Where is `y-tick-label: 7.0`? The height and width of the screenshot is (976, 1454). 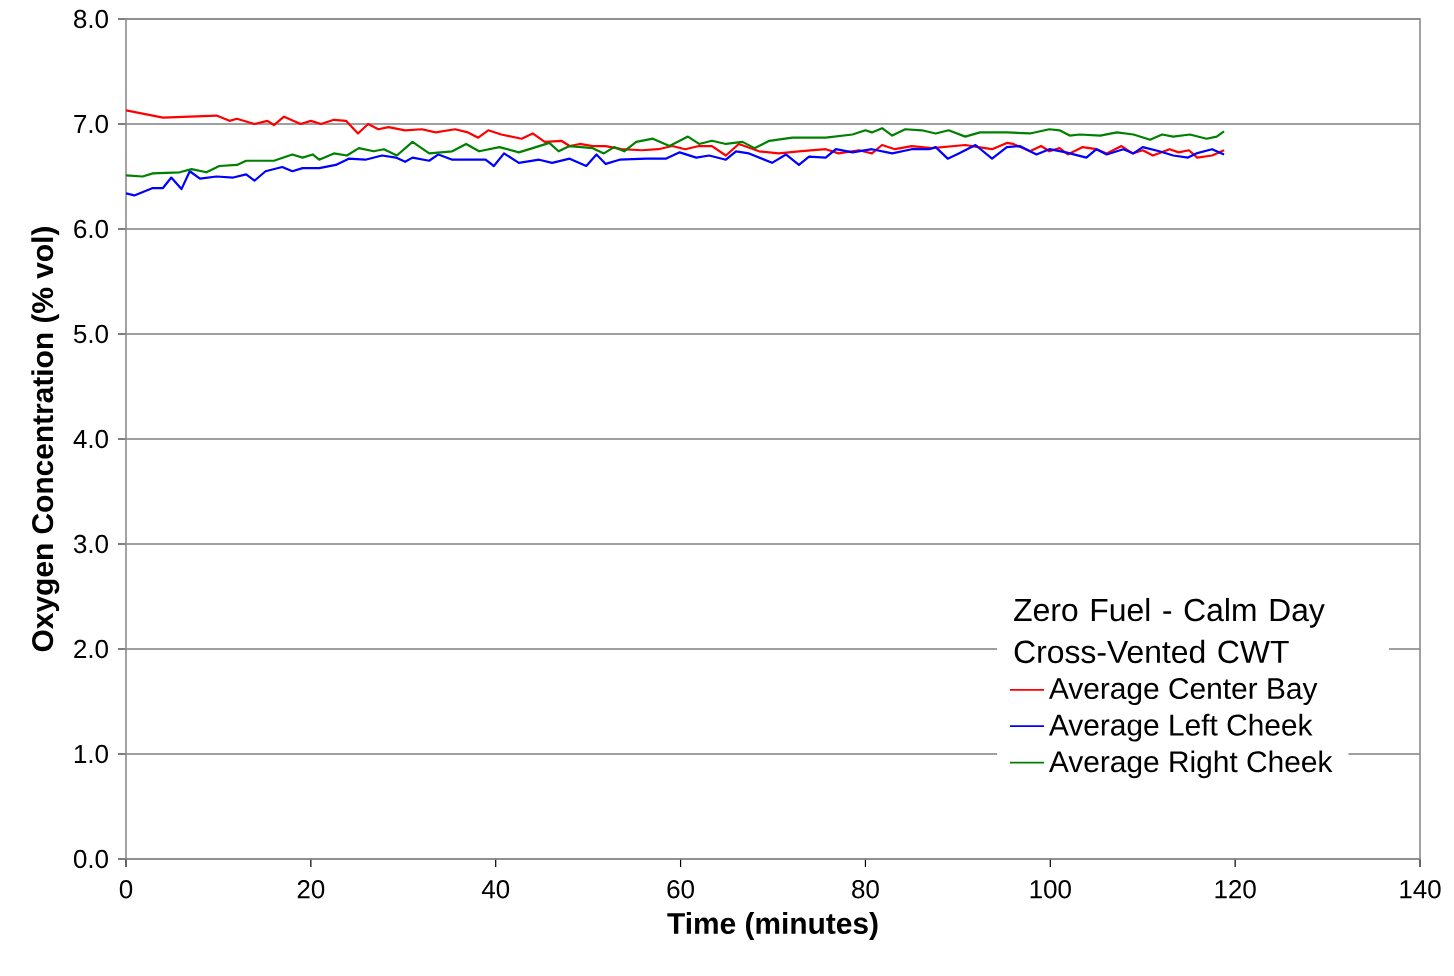 y-tick-label: 7.0 is located at coordinates (91, 124).